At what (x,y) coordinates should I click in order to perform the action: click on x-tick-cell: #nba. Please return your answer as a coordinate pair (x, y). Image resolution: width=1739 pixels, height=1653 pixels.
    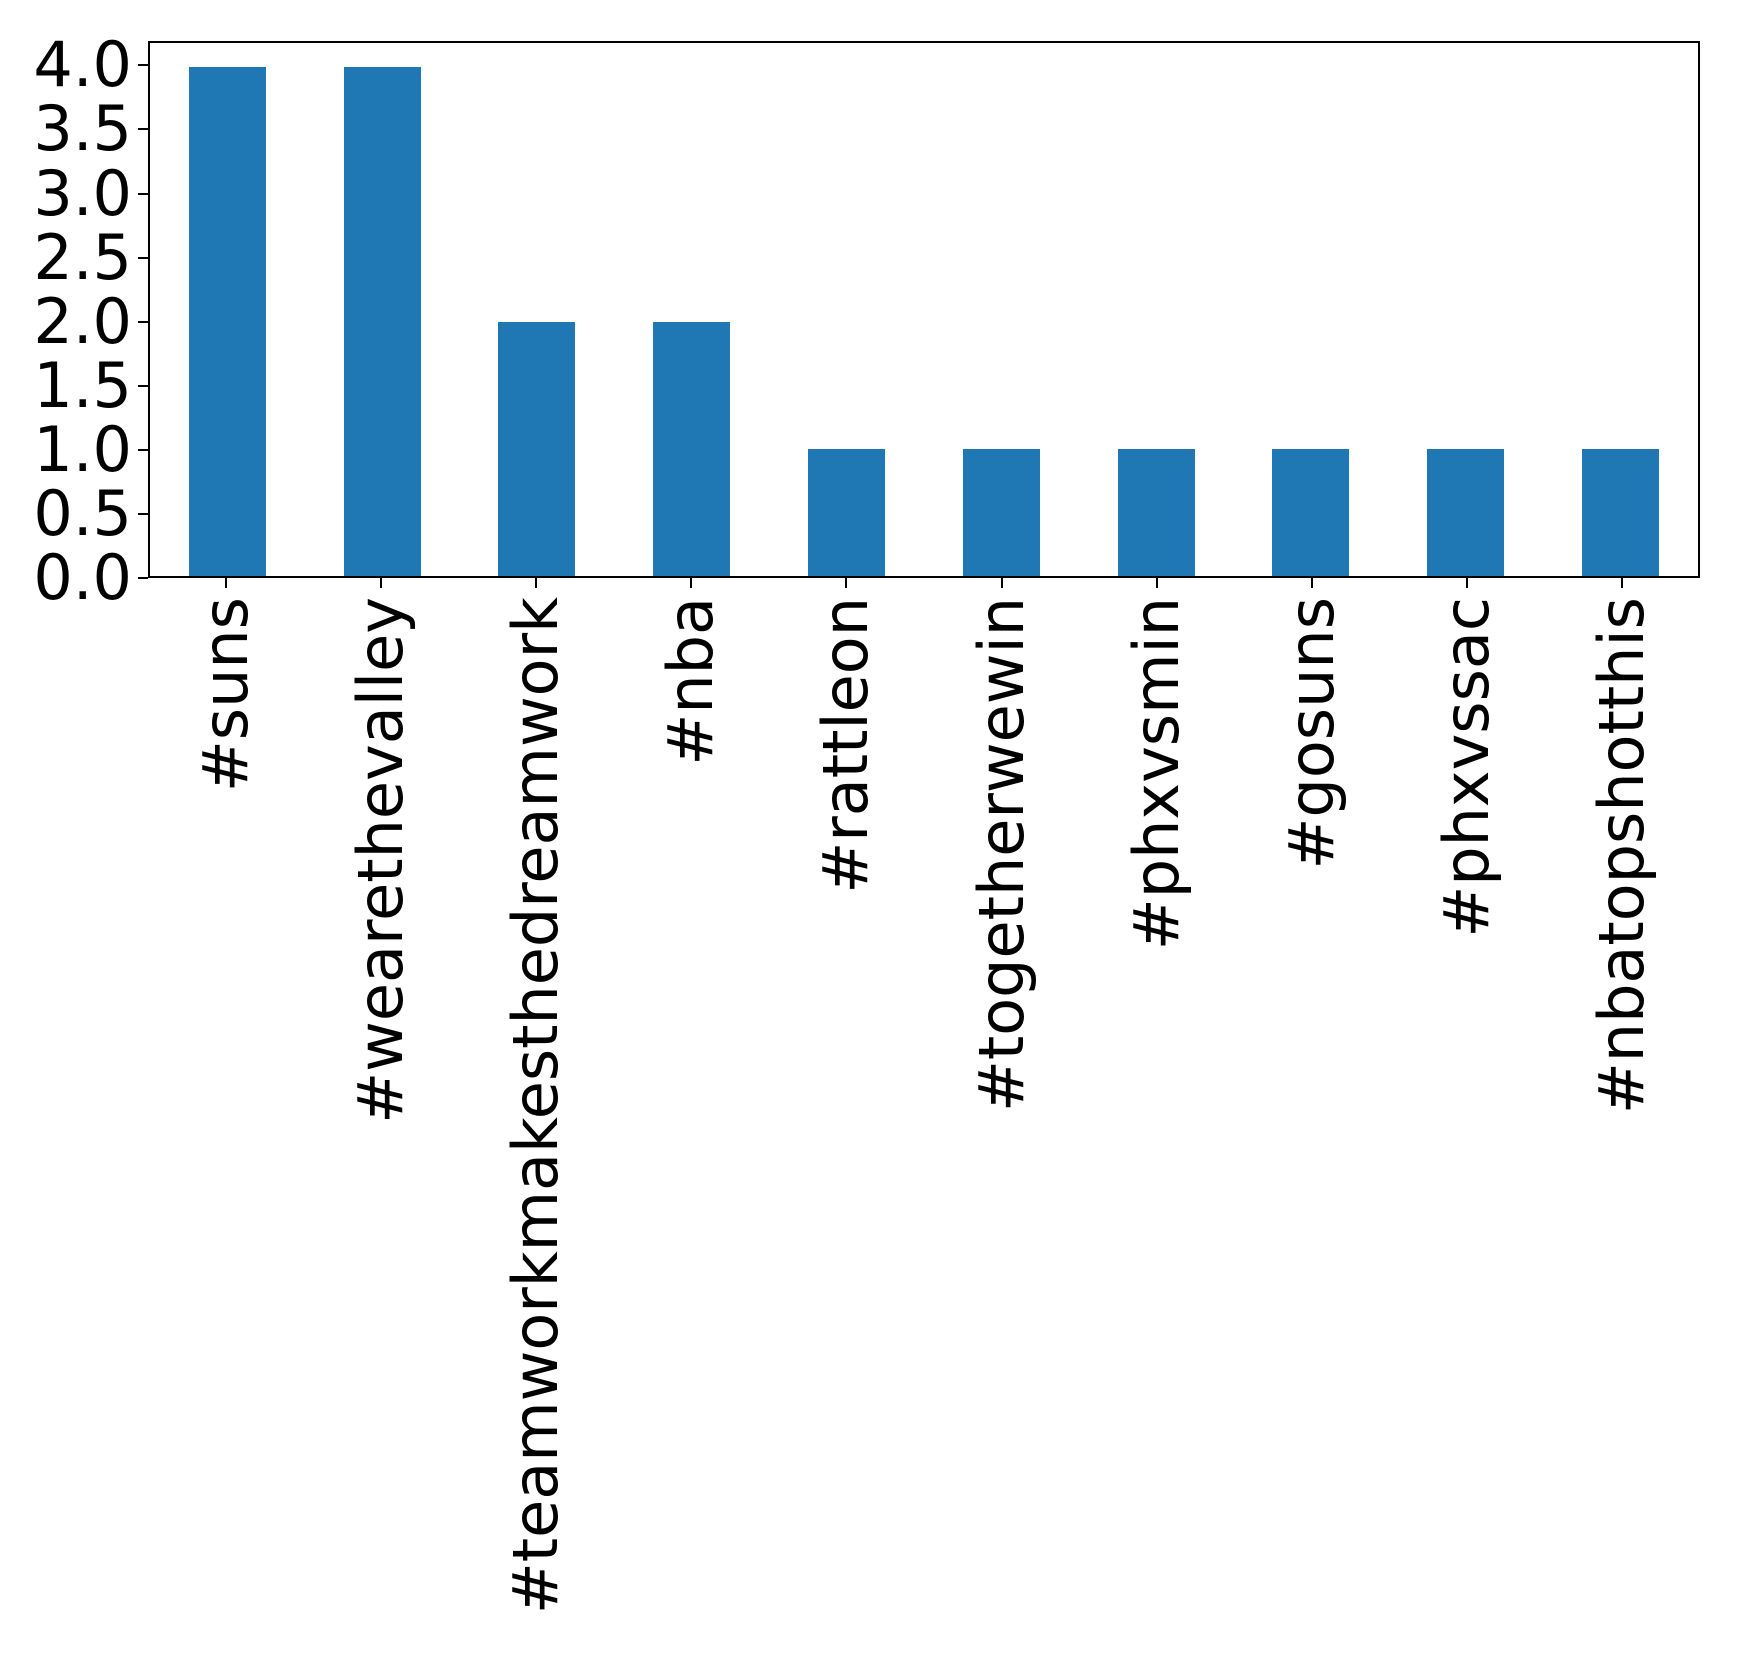
    Looking at the image, I should click on (691, 1115).